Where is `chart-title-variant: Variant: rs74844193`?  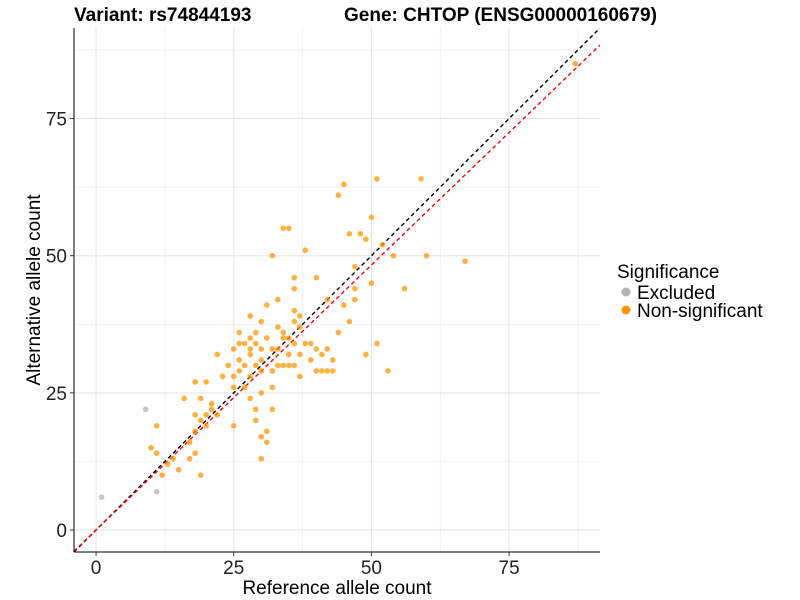 chart-title-variant: Variant: rs74844193 is located at coordinates (162, 15).